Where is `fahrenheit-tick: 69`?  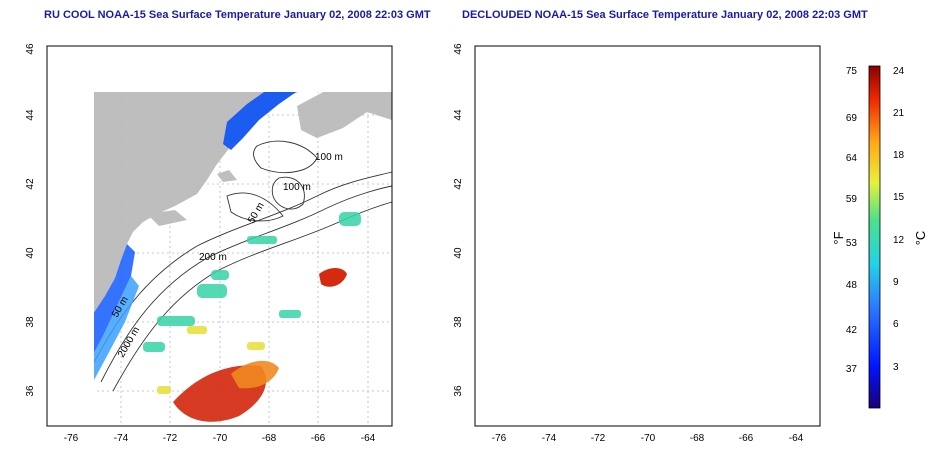
fahrenheit-tick: 69 is located at coordinates (852, 118).